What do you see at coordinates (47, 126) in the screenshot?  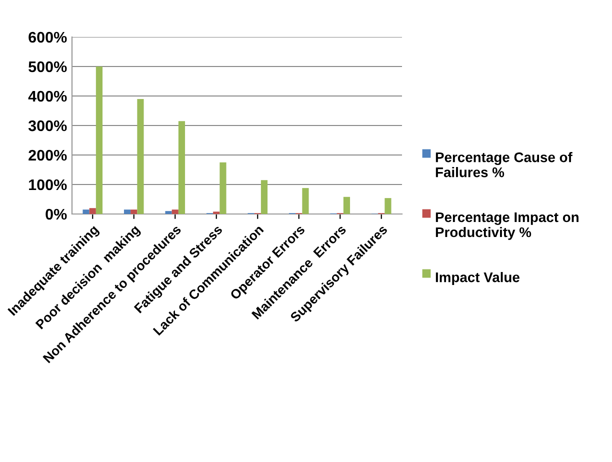 I see `y-tick-label: 300%` at bounding box center [47, 126].